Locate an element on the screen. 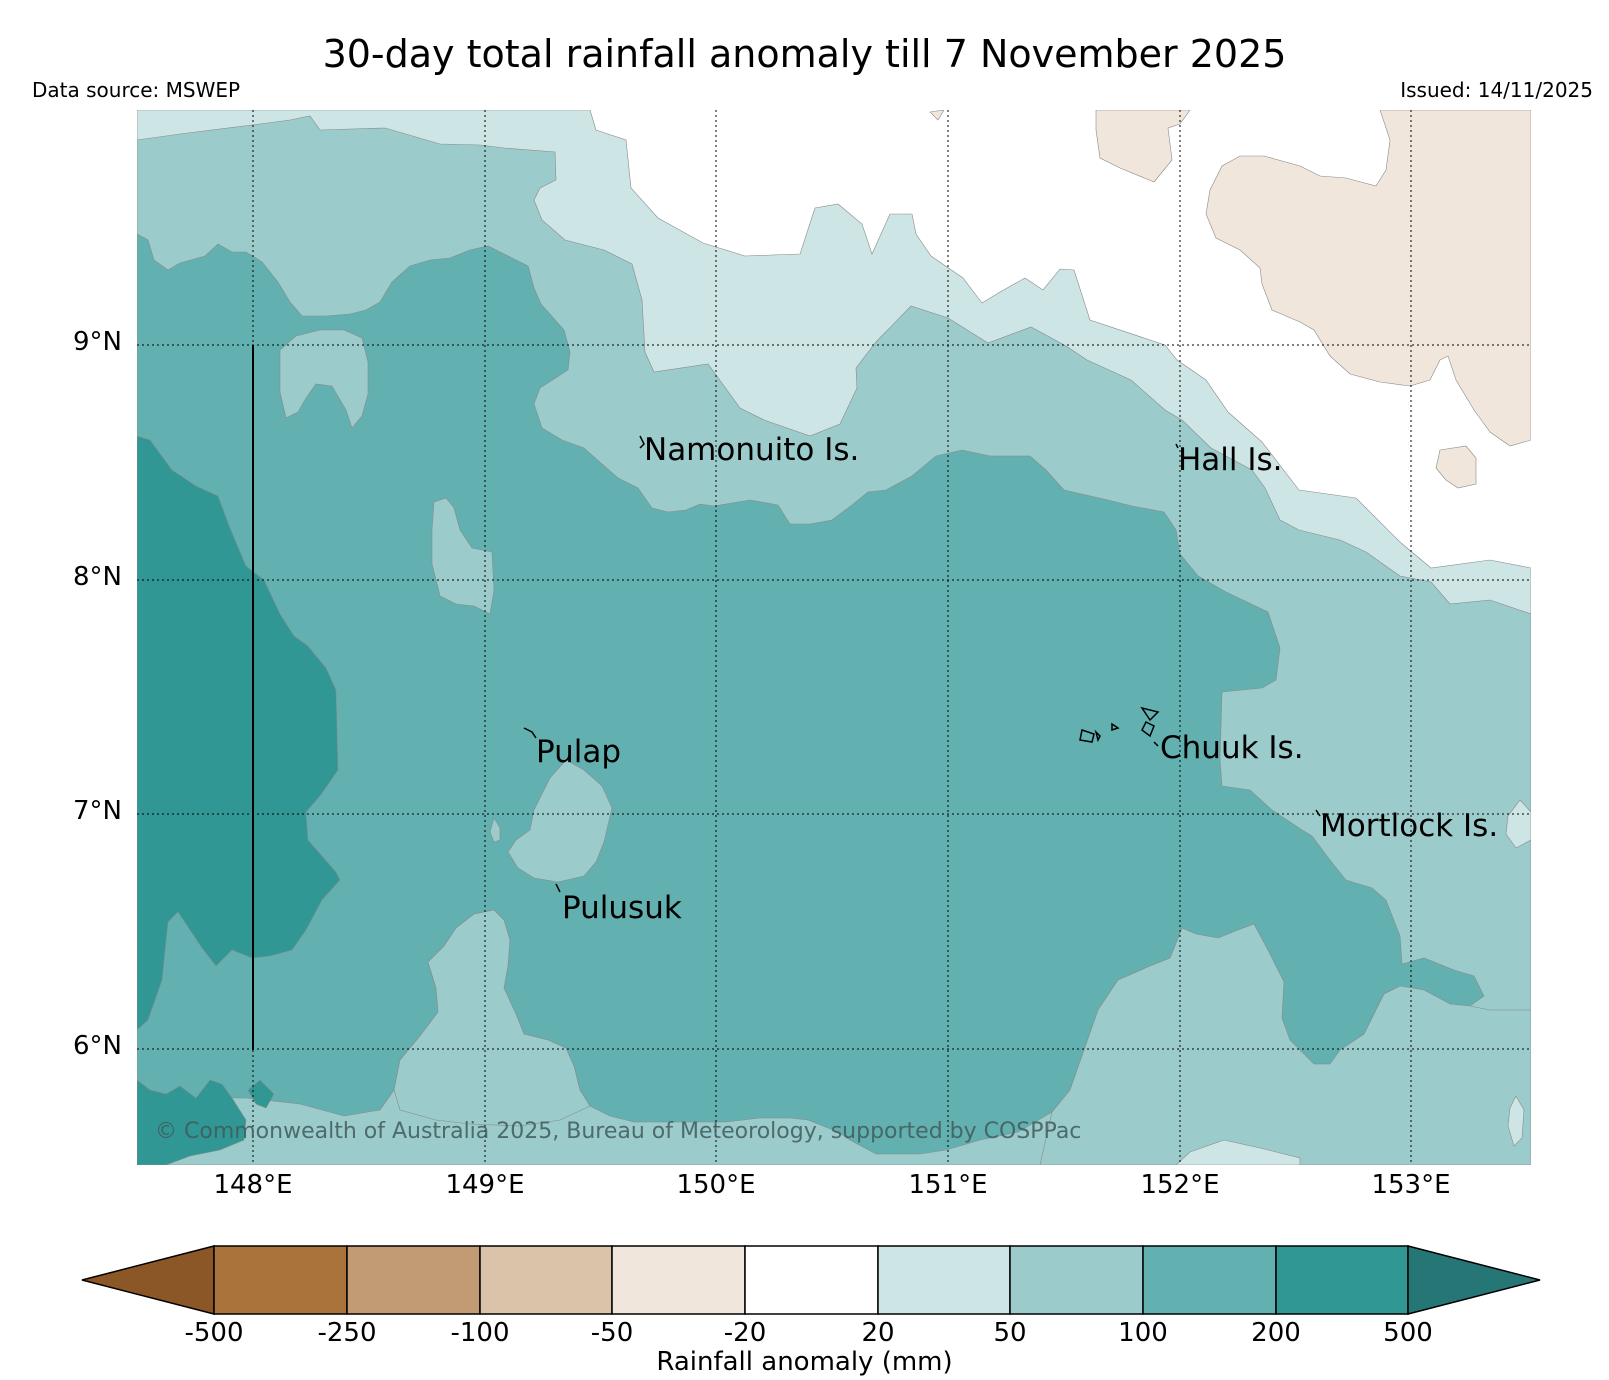 This screenshot has height=1380, width=1609. lon-label-152e: 152°E is located at coordinates (1180, 1185).